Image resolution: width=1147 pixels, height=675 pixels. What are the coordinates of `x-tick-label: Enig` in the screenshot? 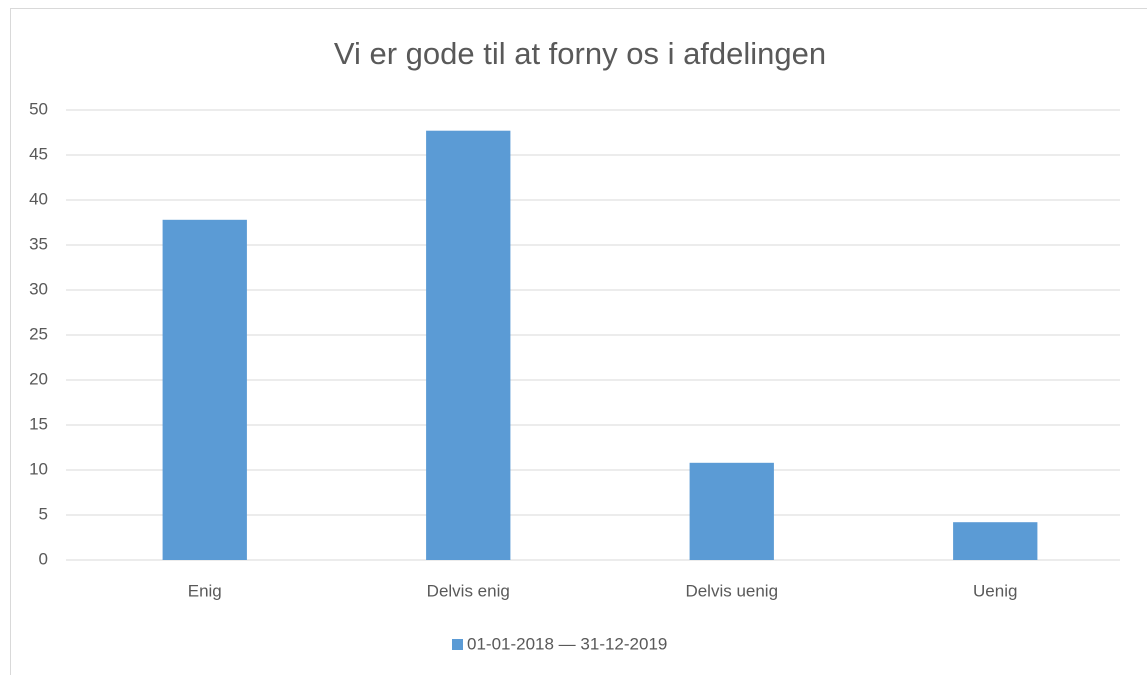 It's located at (205, 590).